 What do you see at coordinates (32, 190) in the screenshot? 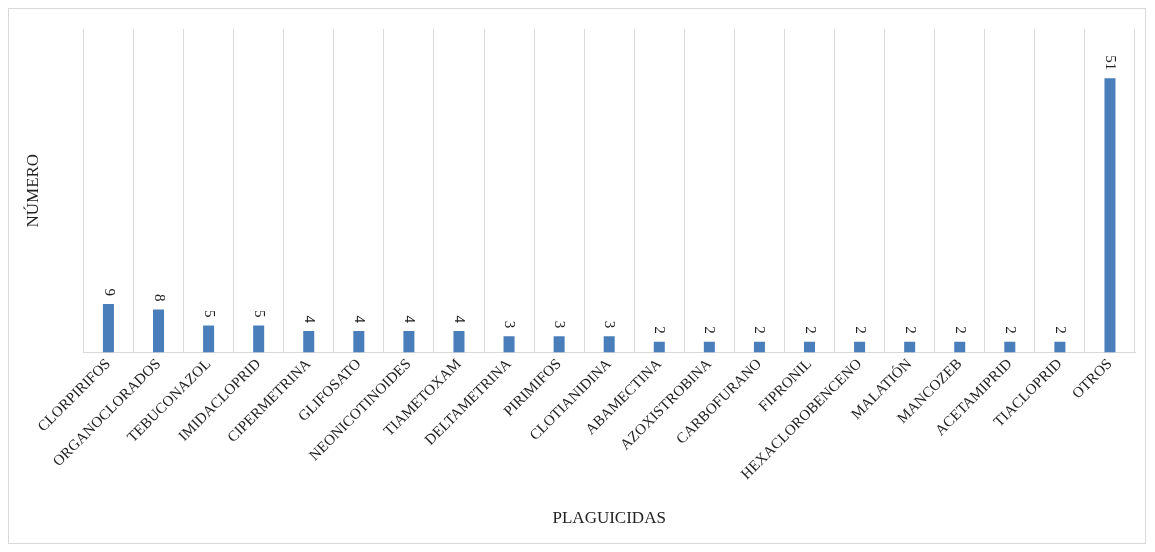
I see `y-axis-title: NÚMERO` at bounding box center [32, 190].